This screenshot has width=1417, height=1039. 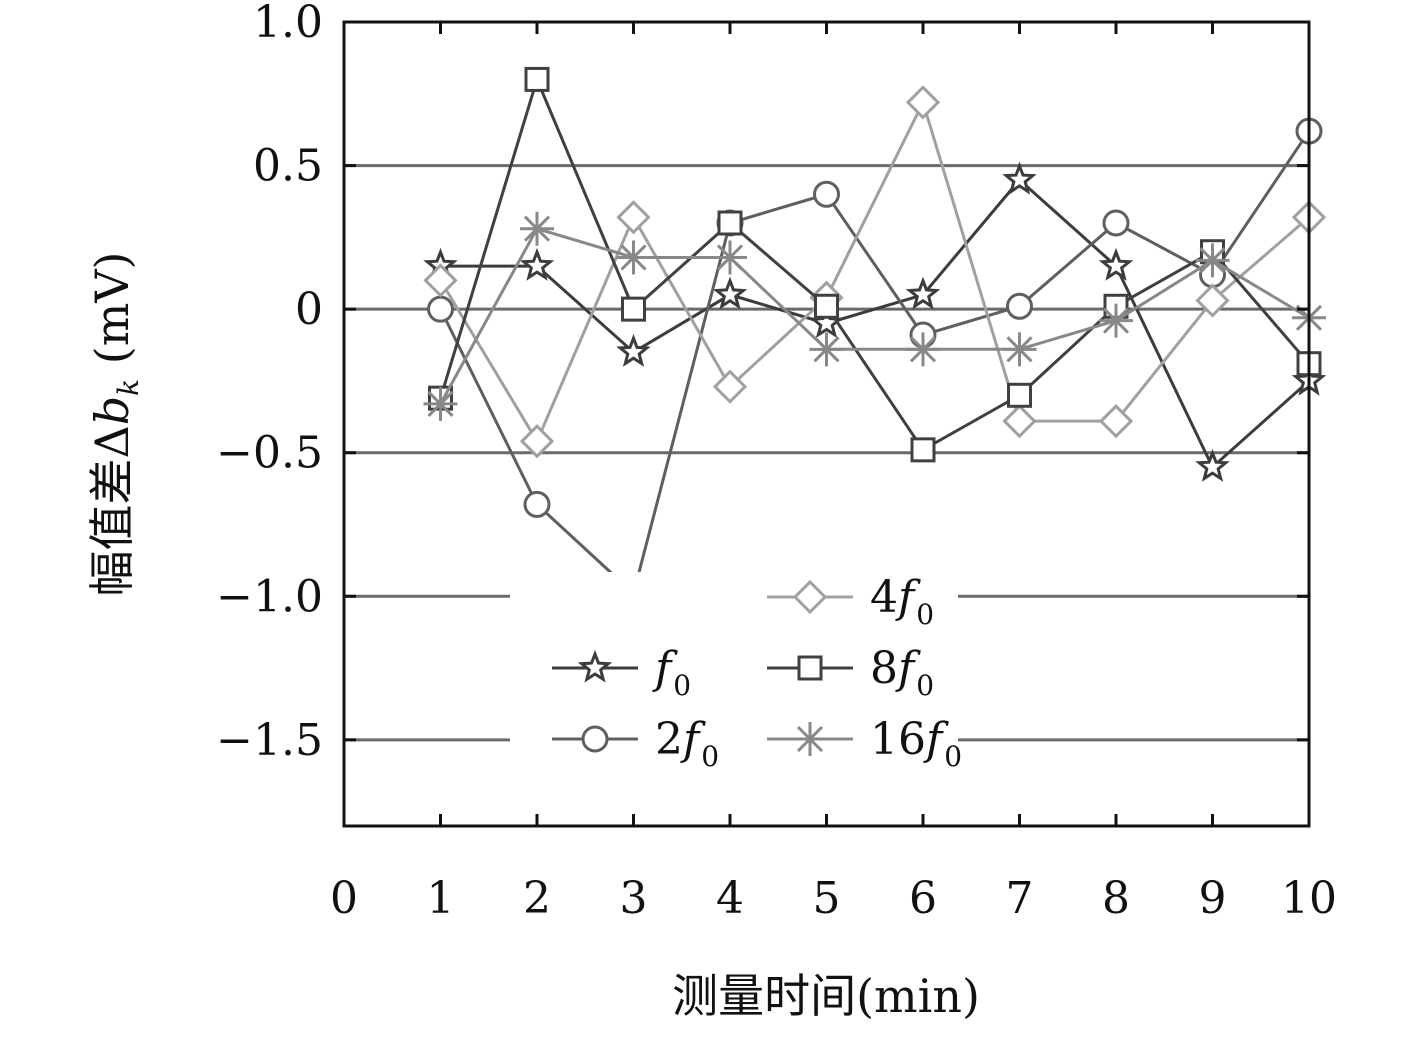 I want to click on x-tick-label: 4, so click(x=730, y=898).